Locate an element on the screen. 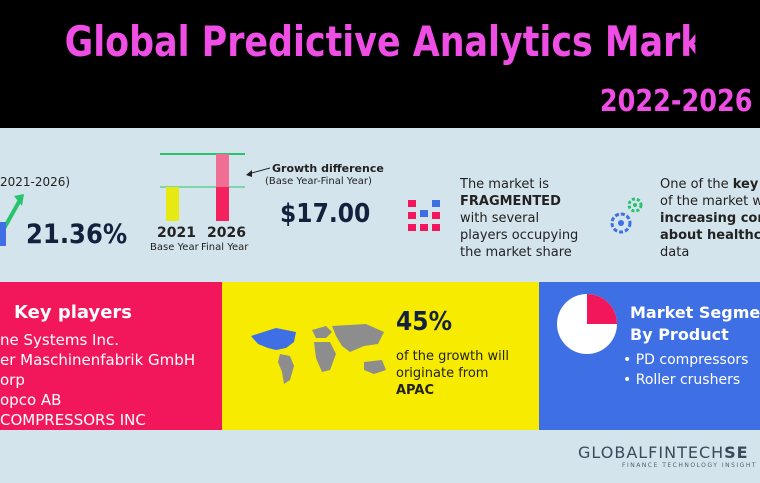  pointer-arrow-icon is located at coordinates (258, 172).